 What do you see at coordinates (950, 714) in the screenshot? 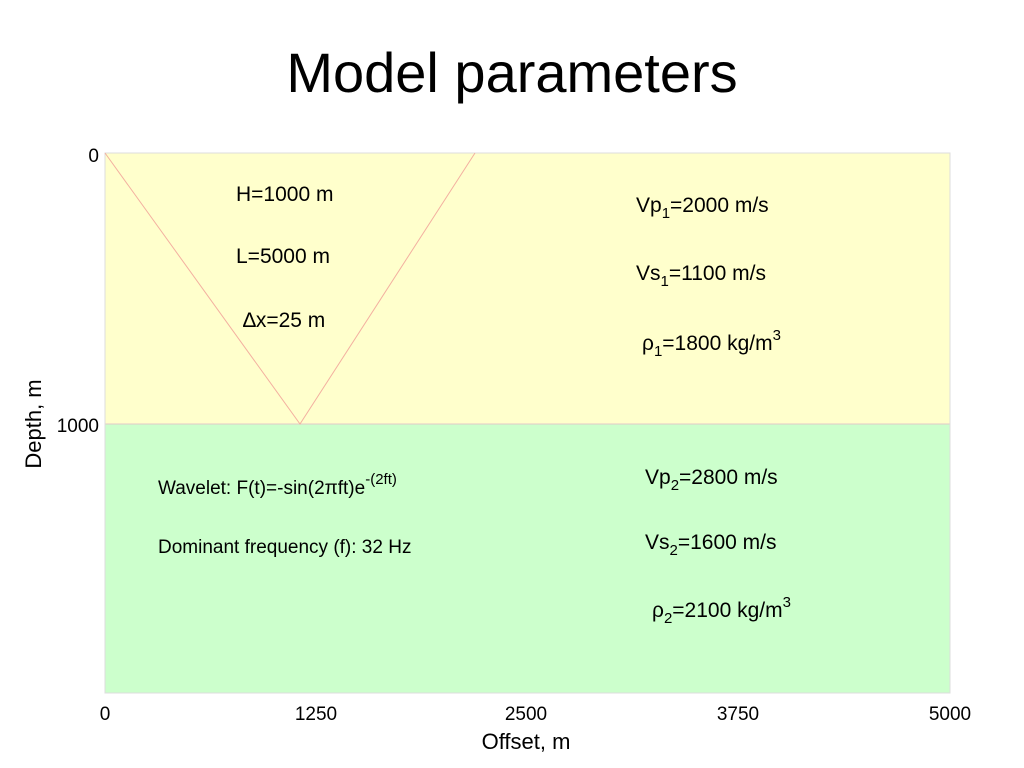
I see `x-tick-label: 5000` at bounding box center [950, 714].